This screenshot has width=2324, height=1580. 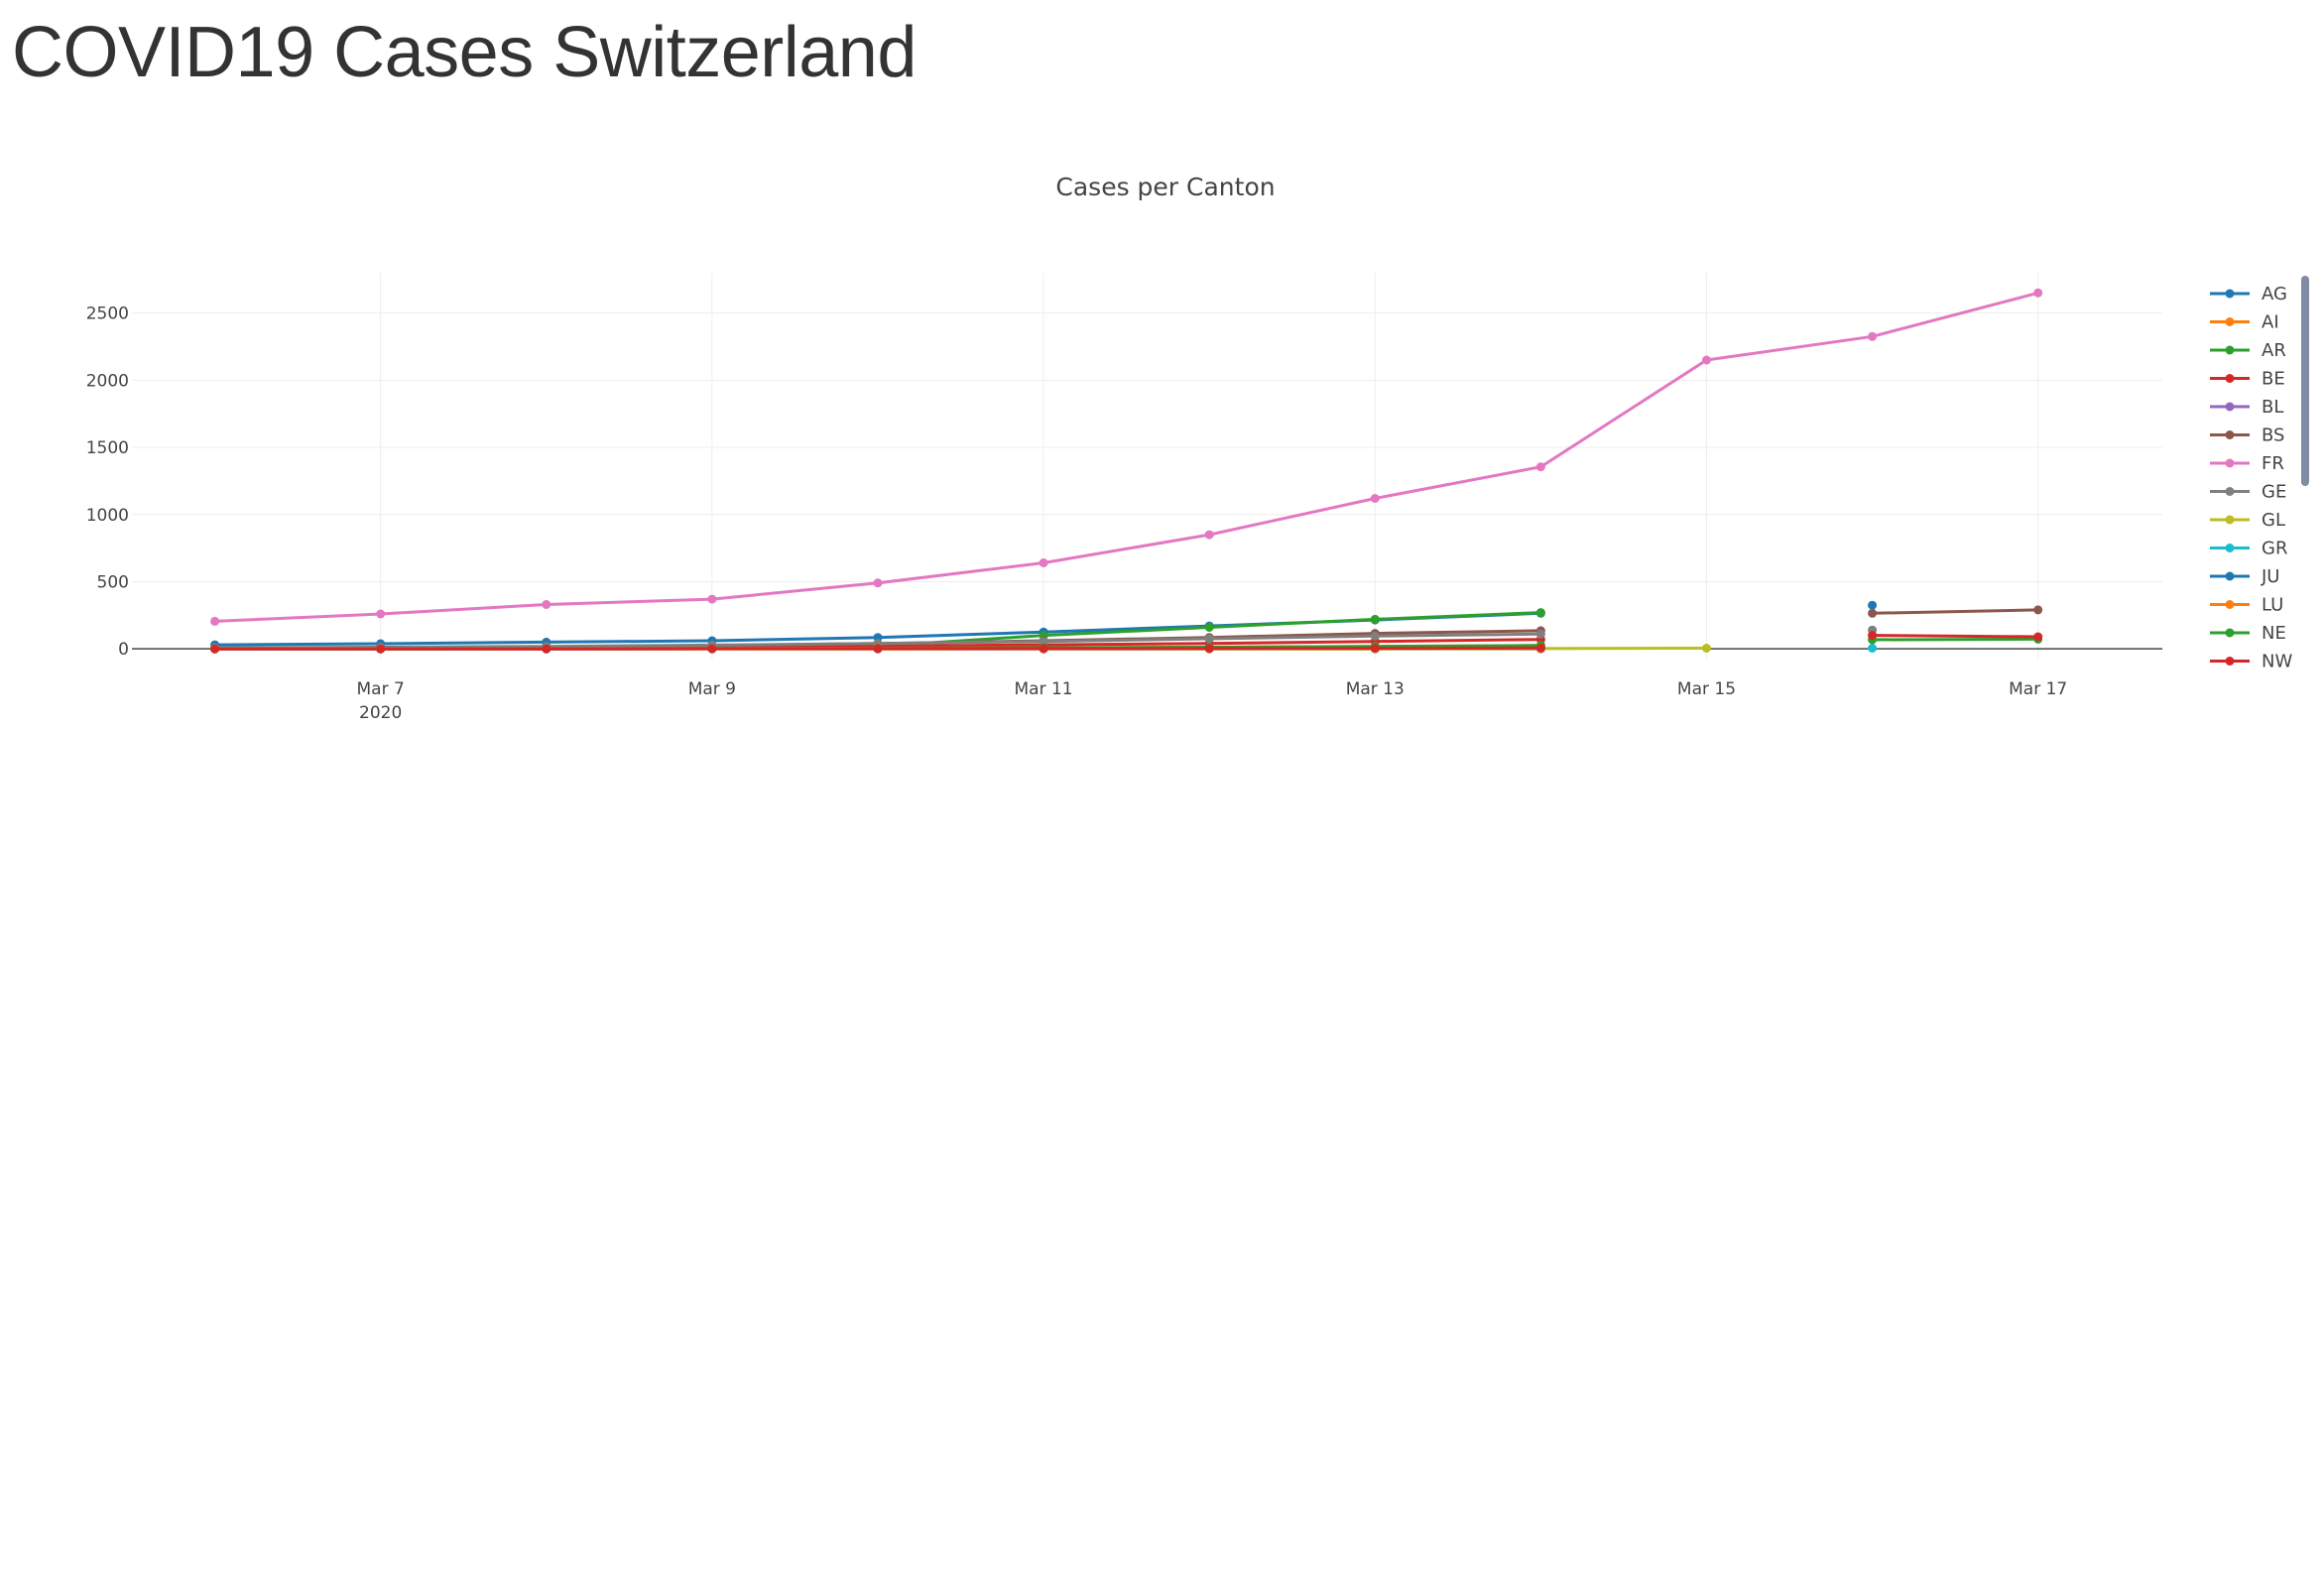 I want to click on series-line-ne, so click(x=1955, y=640).